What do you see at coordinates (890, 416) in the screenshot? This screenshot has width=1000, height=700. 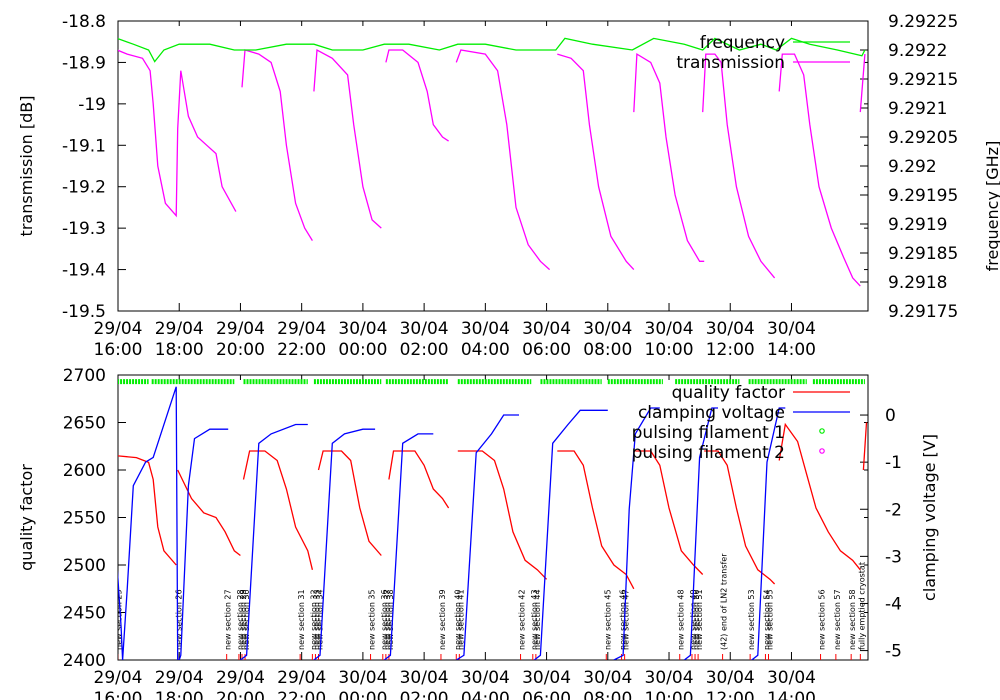 I see `y-right-tick-label: 0` at bounding box center [890, 416].